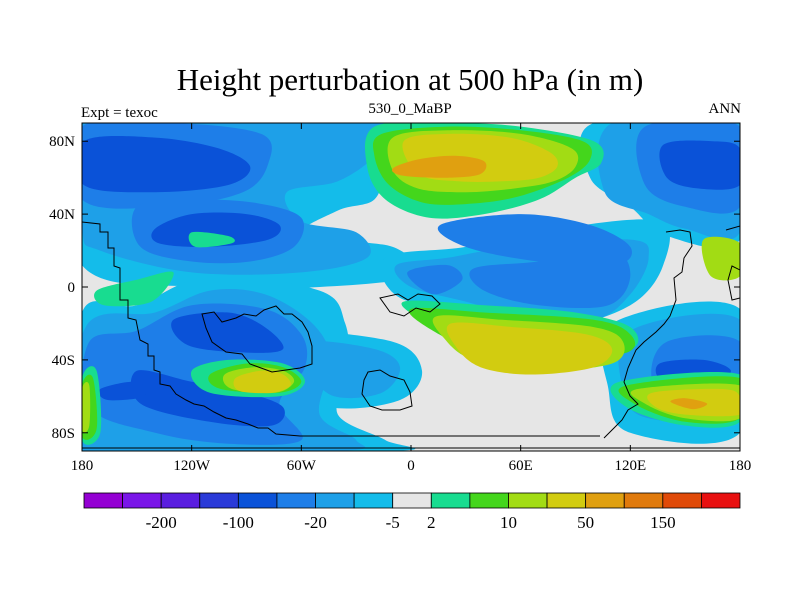 This screenshot has width=800, height=600. What do you see at coordinates (119, 113) in the screenshot?
I see `left-label: Expt = texoc` at bounding box center [119, 113].